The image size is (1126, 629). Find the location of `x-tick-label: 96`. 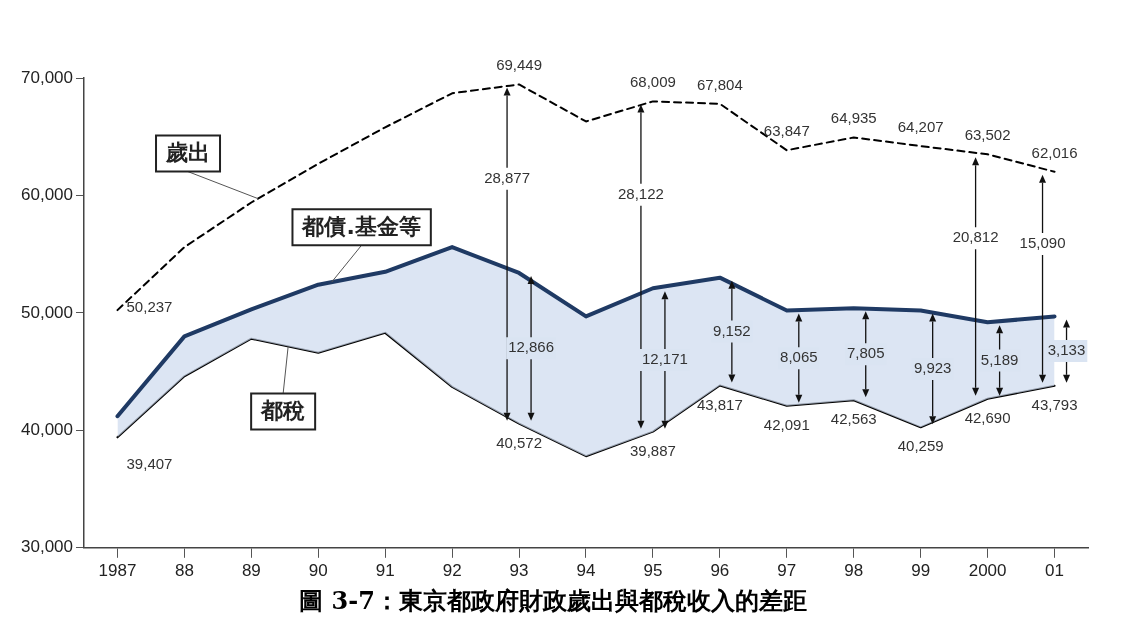

x-tick-label: 96 is located at coordinates (720, 570).